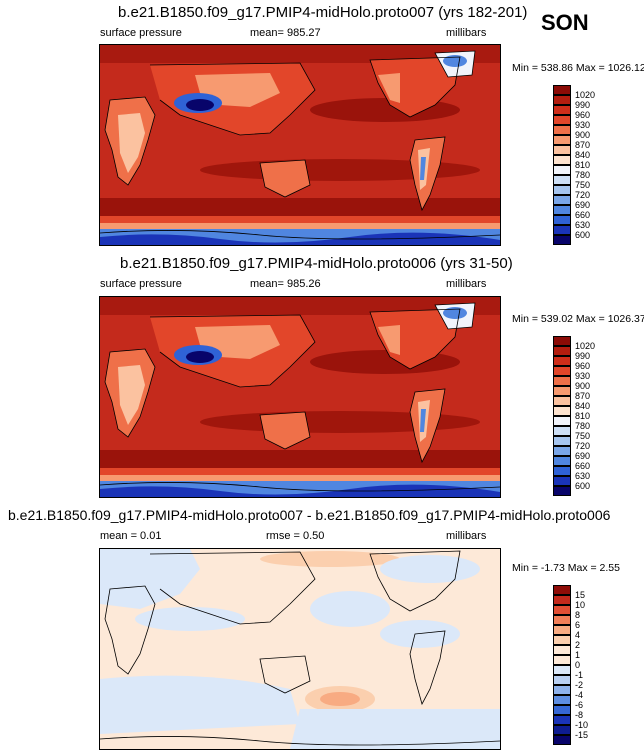 This screenshot has height=754, width=644. Describe the element at coordinates (466, 284) in the screenshot. I see `panel-2-units-label: millibars` at that location.